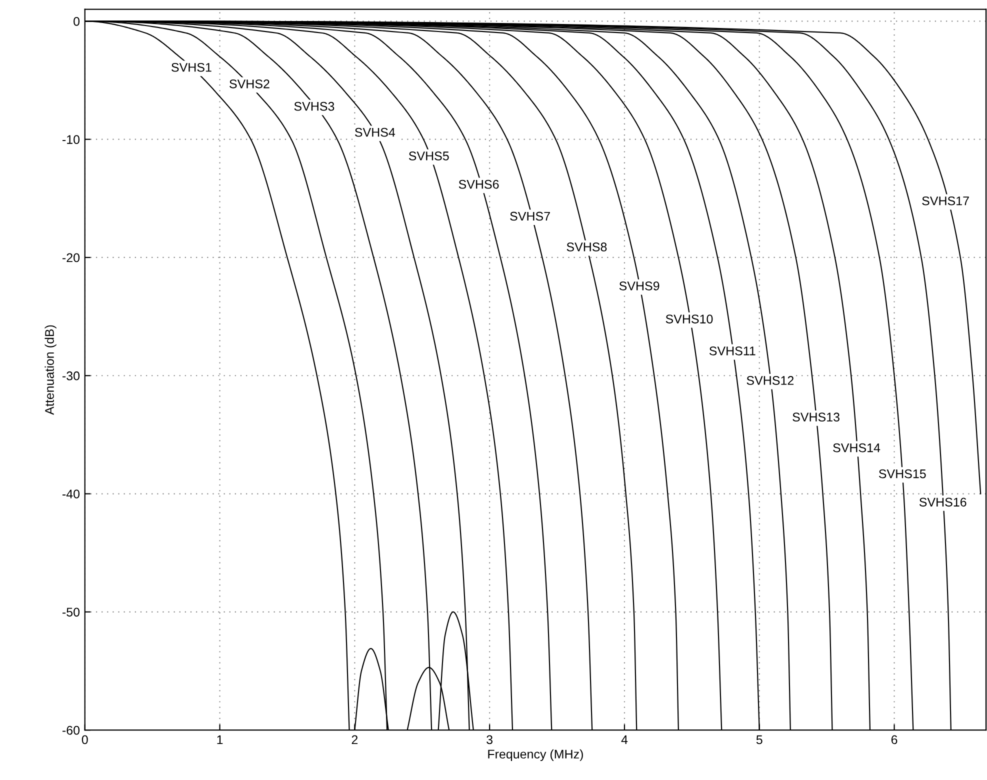 The height and width of the screenshot is (780, 987). Describe the element at coordinates (220, 739) in the screenshot. I see `x-tick-label: 1` at that location.